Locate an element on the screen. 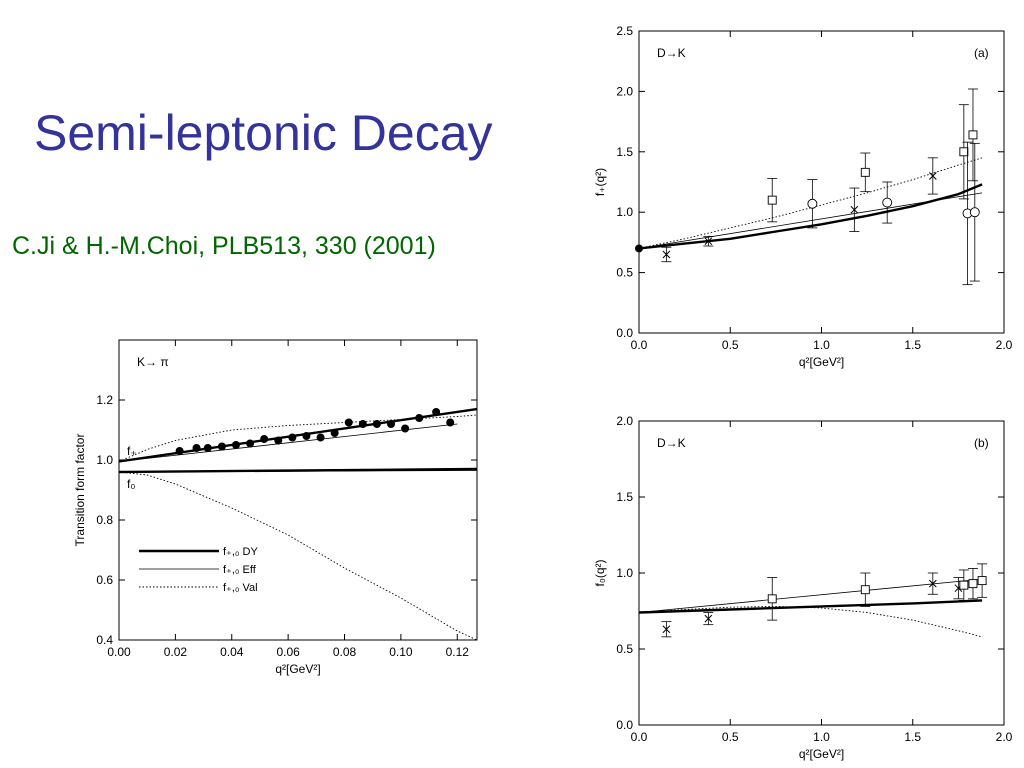 The height and width of the screenshot is (768, 1024). curve-label: f₊ is located at coordinates (132, 451).